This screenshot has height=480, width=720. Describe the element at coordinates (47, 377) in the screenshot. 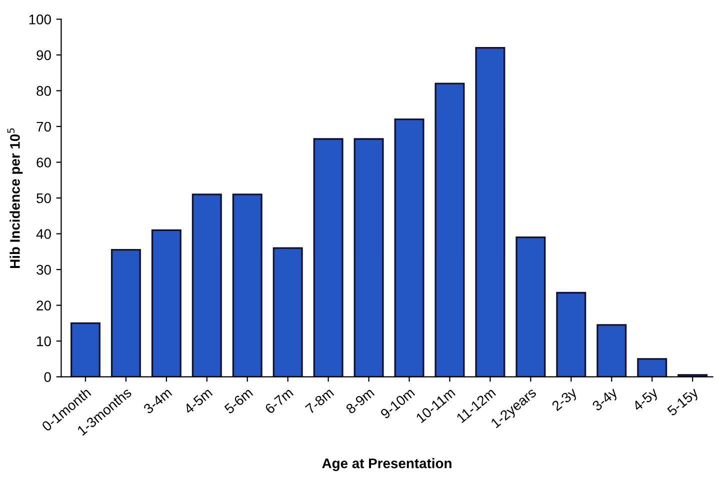

I see `y-tick-label: 0` at that location.